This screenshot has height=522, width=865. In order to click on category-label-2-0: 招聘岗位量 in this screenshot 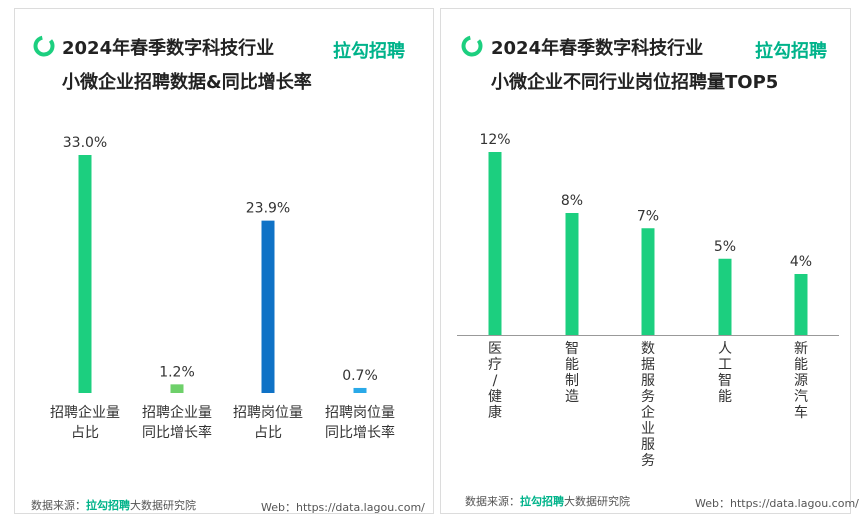, I will do `click(268, 413)`.